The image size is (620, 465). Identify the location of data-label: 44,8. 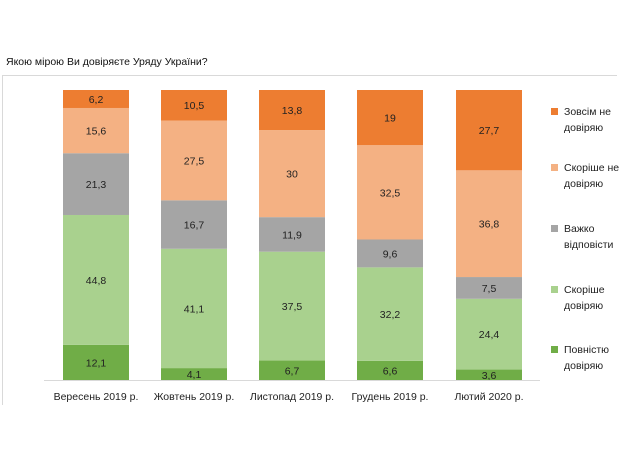
(96, 281).